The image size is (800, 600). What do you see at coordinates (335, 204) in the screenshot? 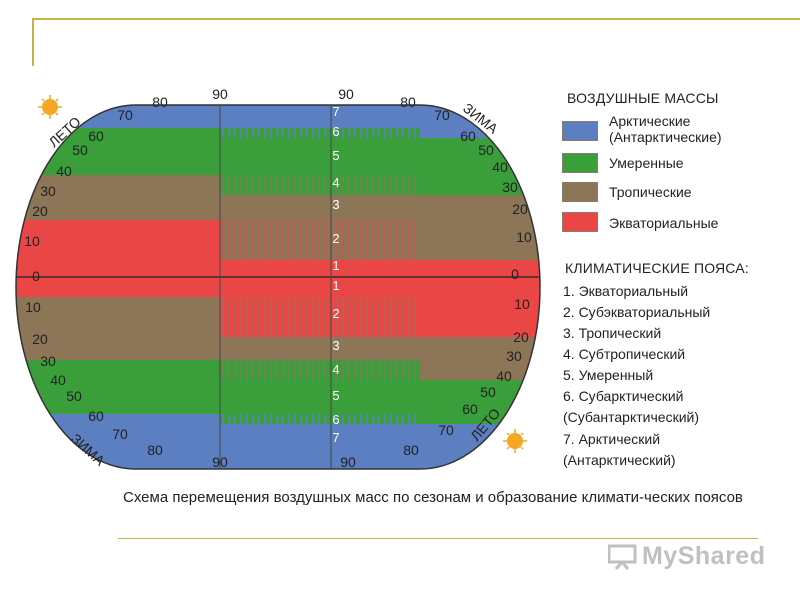
I see `belt-number-top: 3` at bounding box center [335, 204].